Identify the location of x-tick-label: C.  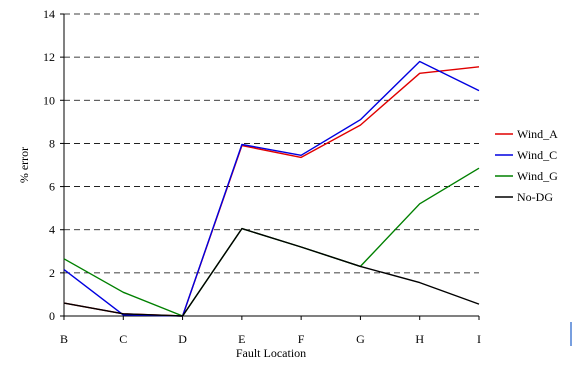
(123, 339).